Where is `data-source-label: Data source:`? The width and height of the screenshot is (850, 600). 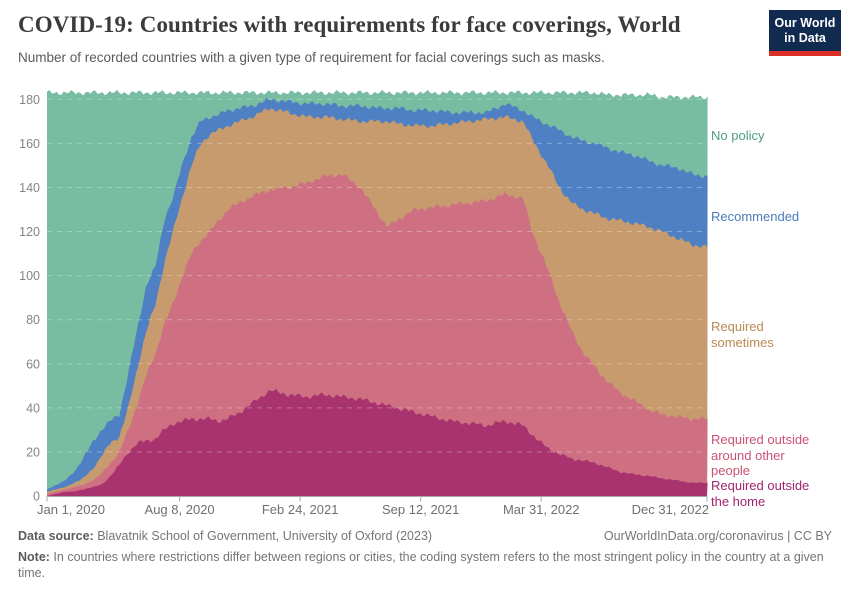
data-source-label: Data source: is located at coordinates (56, 536).